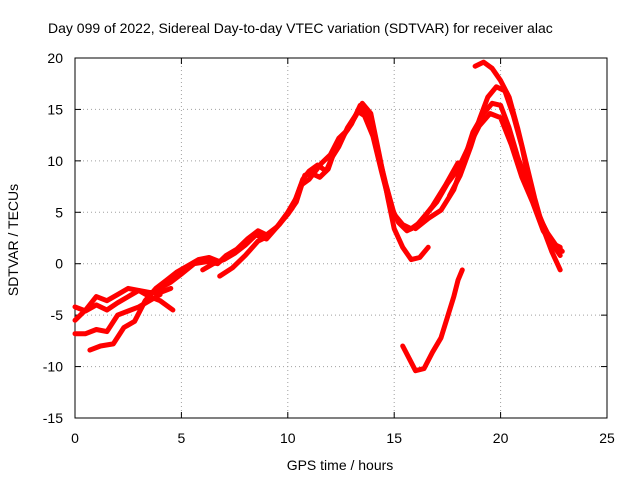 The height and width of the screenshot is (480, 640). I want to click on y-tick-label: -5, so click(57, 315).